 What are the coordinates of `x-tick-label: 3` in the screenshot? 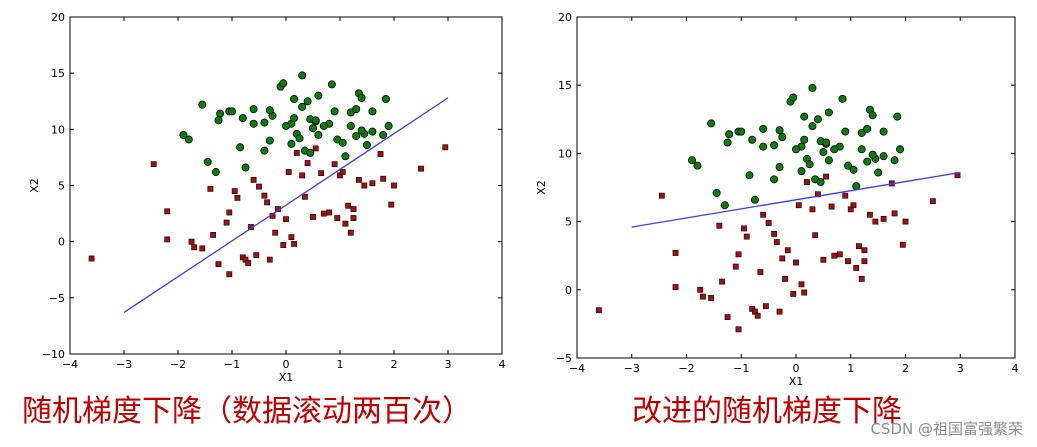 It's located at (960, 368).